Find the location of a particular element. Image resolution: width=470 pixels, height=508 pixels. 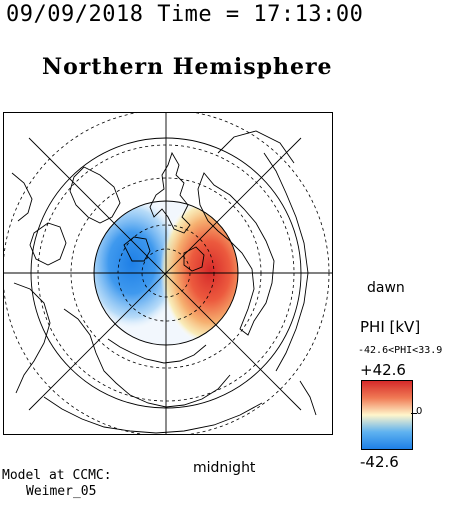

plot-title: Northern Hemisphere is located at coordinates (187, 67).